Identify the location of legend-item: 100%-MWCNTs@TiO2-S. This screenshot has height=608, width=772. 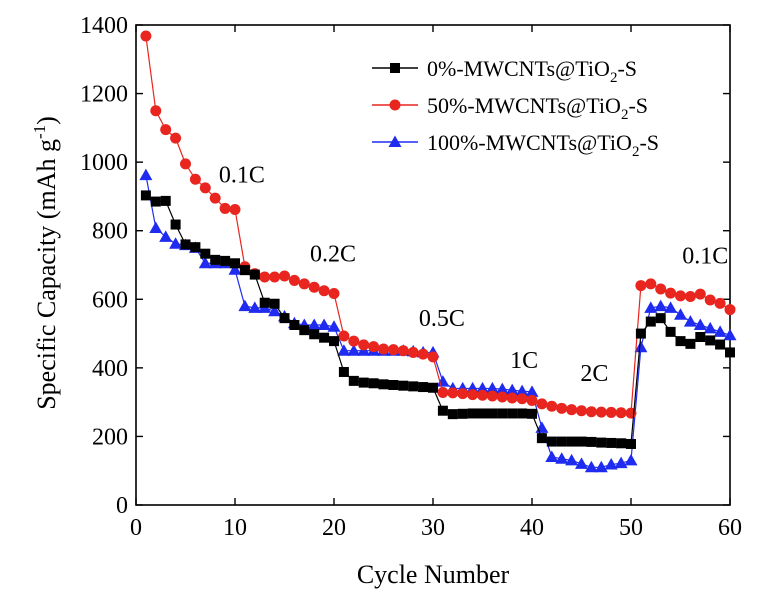
(515, 145).